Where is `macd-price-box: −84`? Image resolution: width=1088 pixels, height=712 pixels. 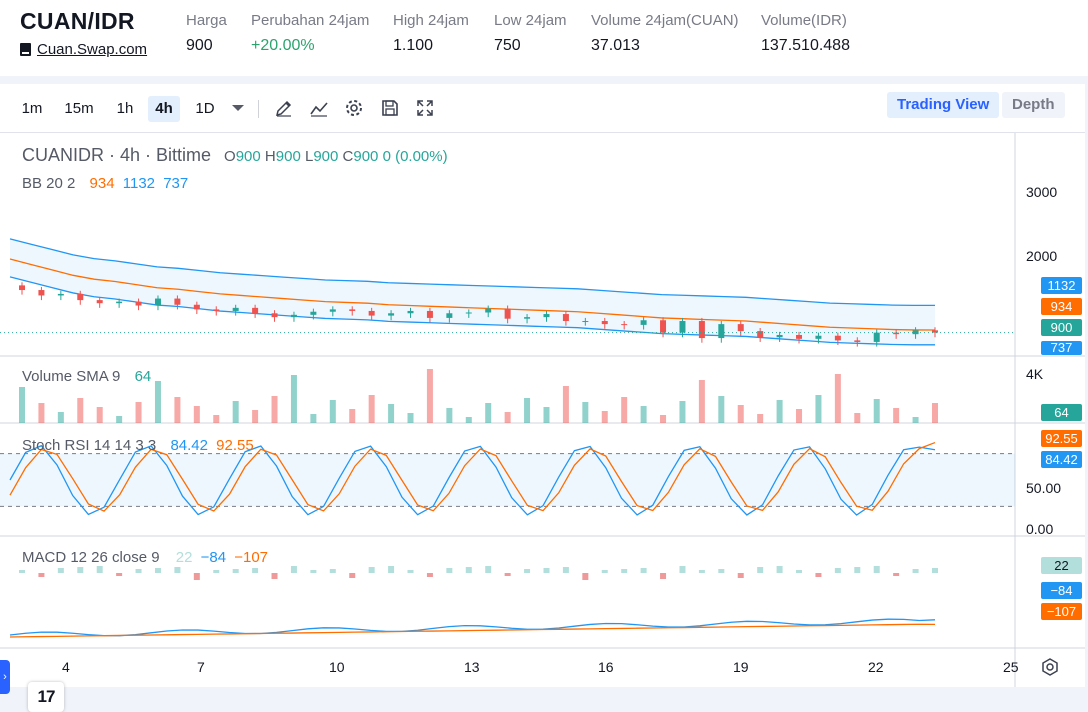 macd-price-box: −84 is located at coordinates (1061, 590).